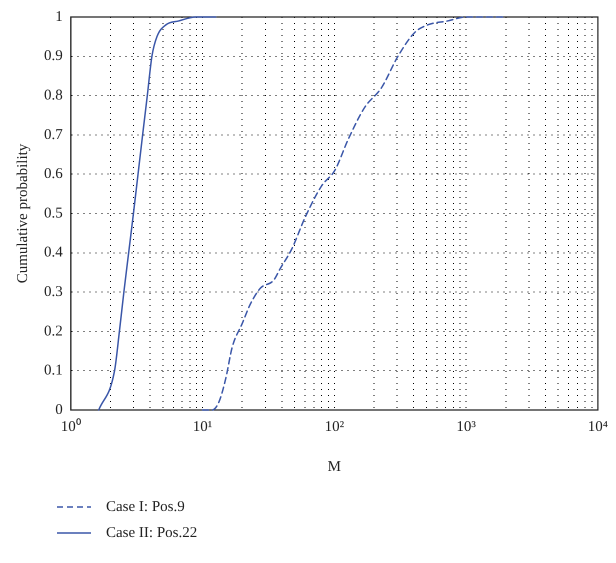  I want to click on y-tick-label: 0.6, so click(54, 174).